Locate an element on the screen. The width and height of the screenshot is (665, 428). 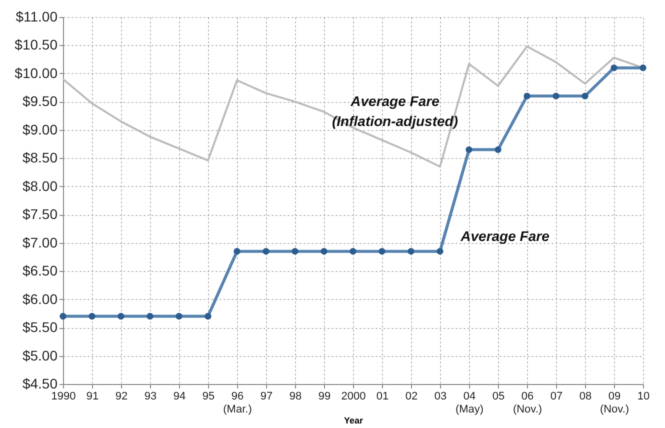
y-tick-label: $8.00 is located at coordinates (40, 186).